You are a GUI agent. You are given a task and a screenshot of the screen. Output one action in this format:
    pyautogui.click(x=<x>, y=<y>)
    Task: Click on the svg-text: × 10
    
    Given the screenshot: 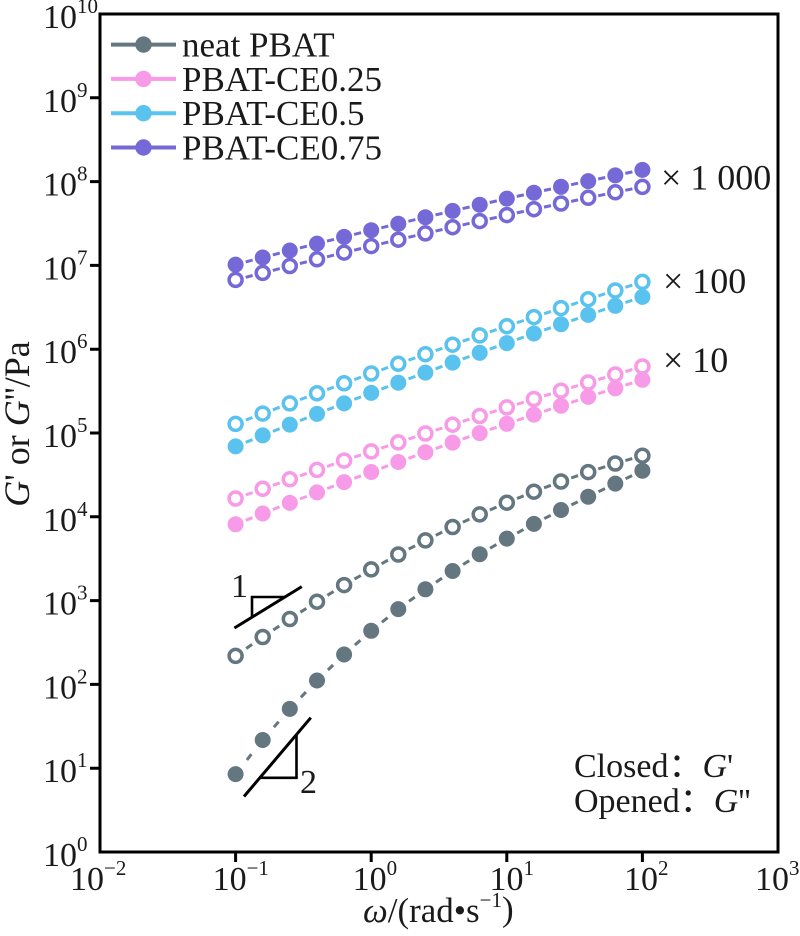 What is the action you would take?
    pyautogui.click(x=695, y=360)
    